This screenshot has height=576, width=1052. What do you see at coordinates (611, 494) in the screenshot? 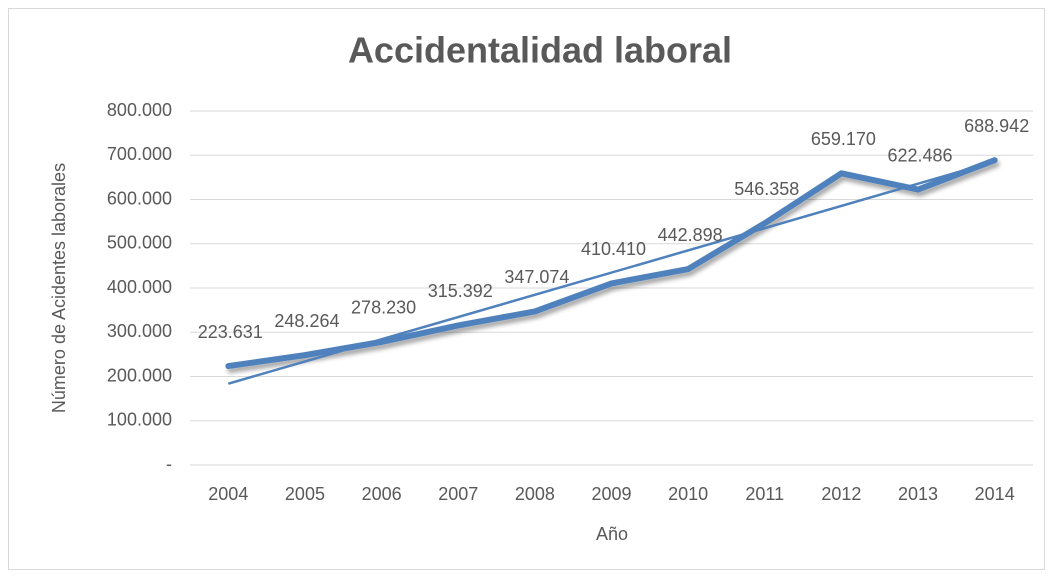
I see `x-tick-label: 2009` at bounding box center [611, 494].